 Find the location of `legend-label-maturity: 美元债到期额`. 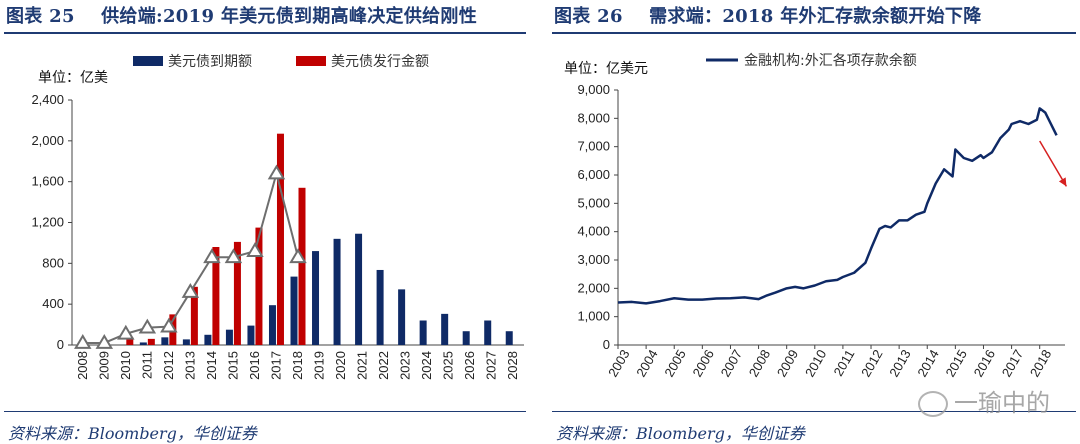

legend-label-maturity: 美元债到期额 is located at coordinates (210, 62).